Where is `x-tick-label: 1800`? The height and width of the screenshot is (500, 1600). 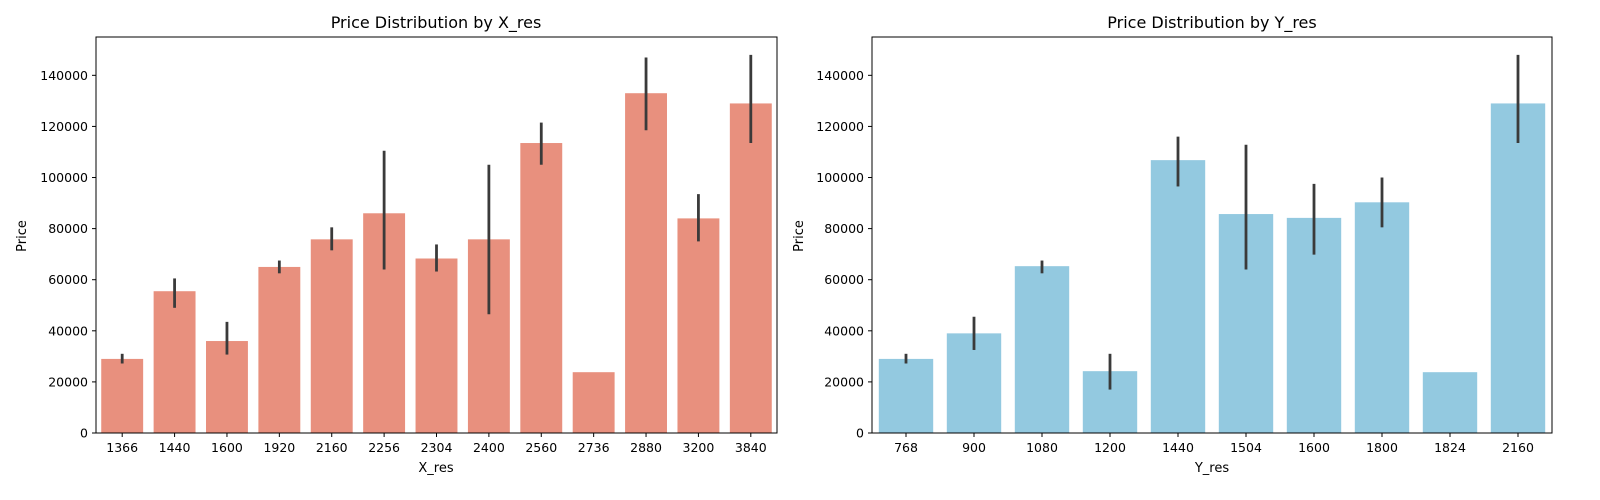 x-tick-label: 1800 is located at coordinates (1382, 447).